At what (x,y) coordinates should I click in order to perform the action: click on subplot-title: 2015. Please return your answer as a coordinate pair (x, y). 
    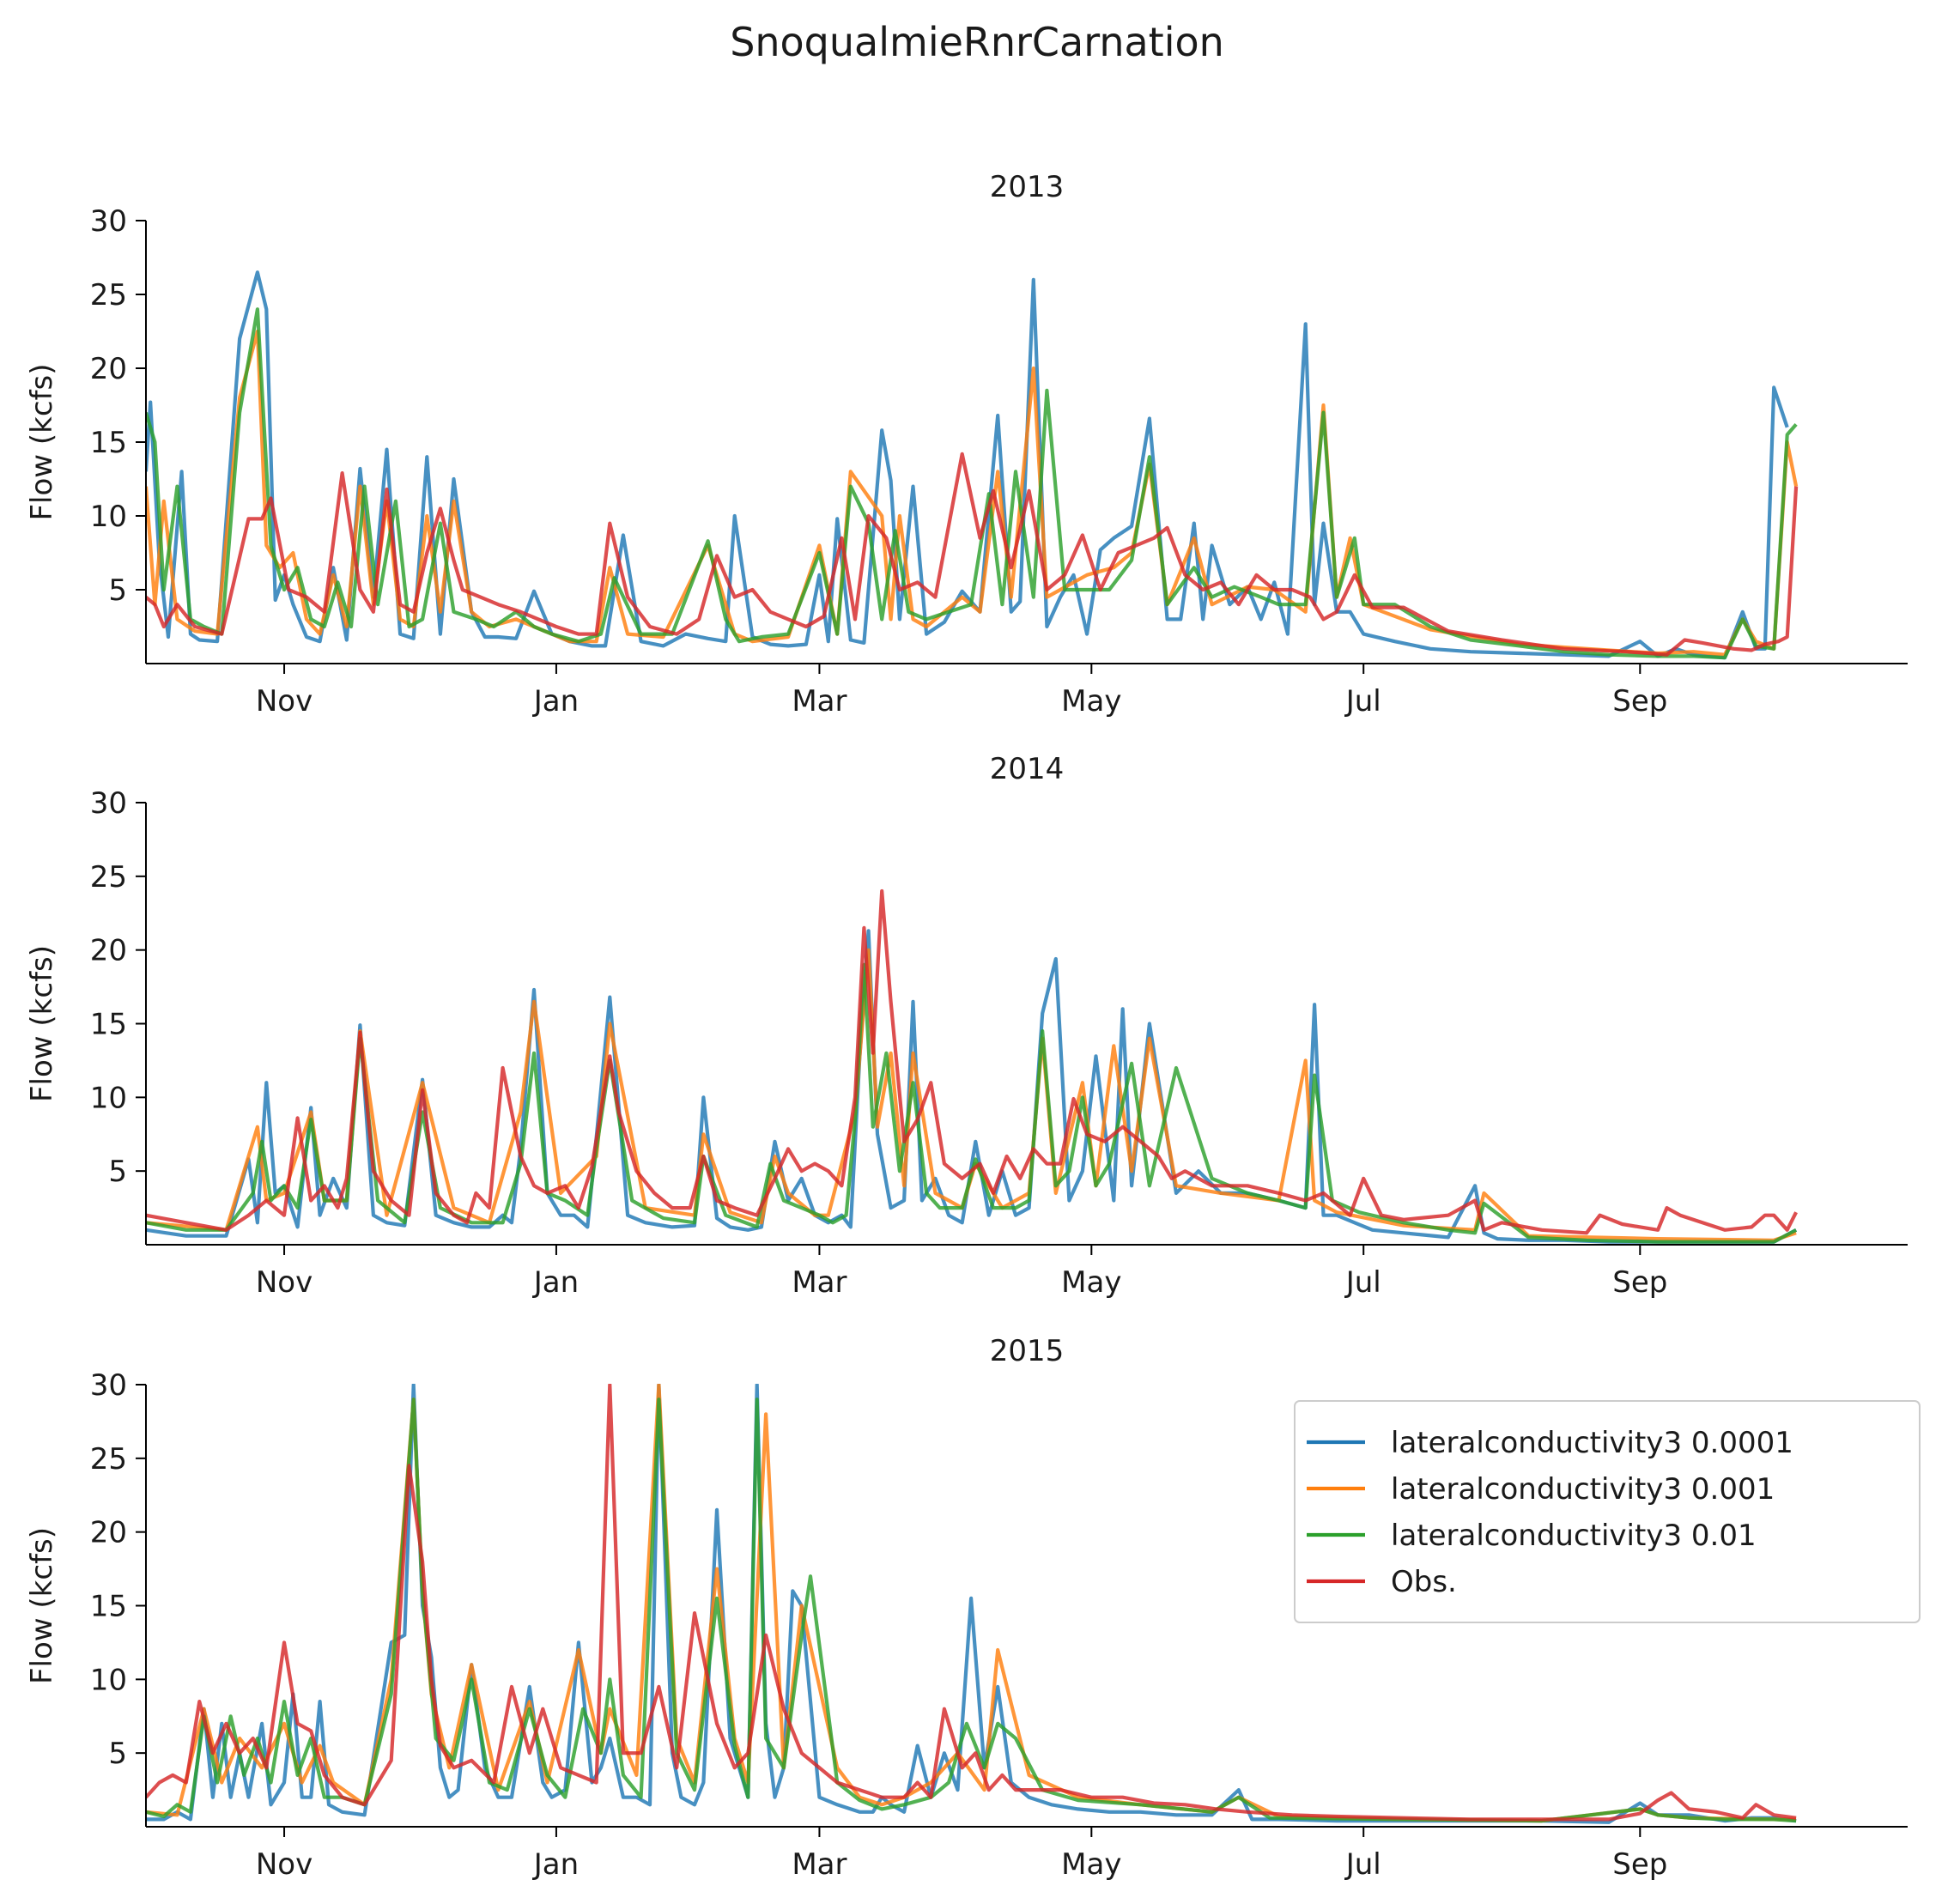
    Looking at the image, I should click on (1027, 1351).